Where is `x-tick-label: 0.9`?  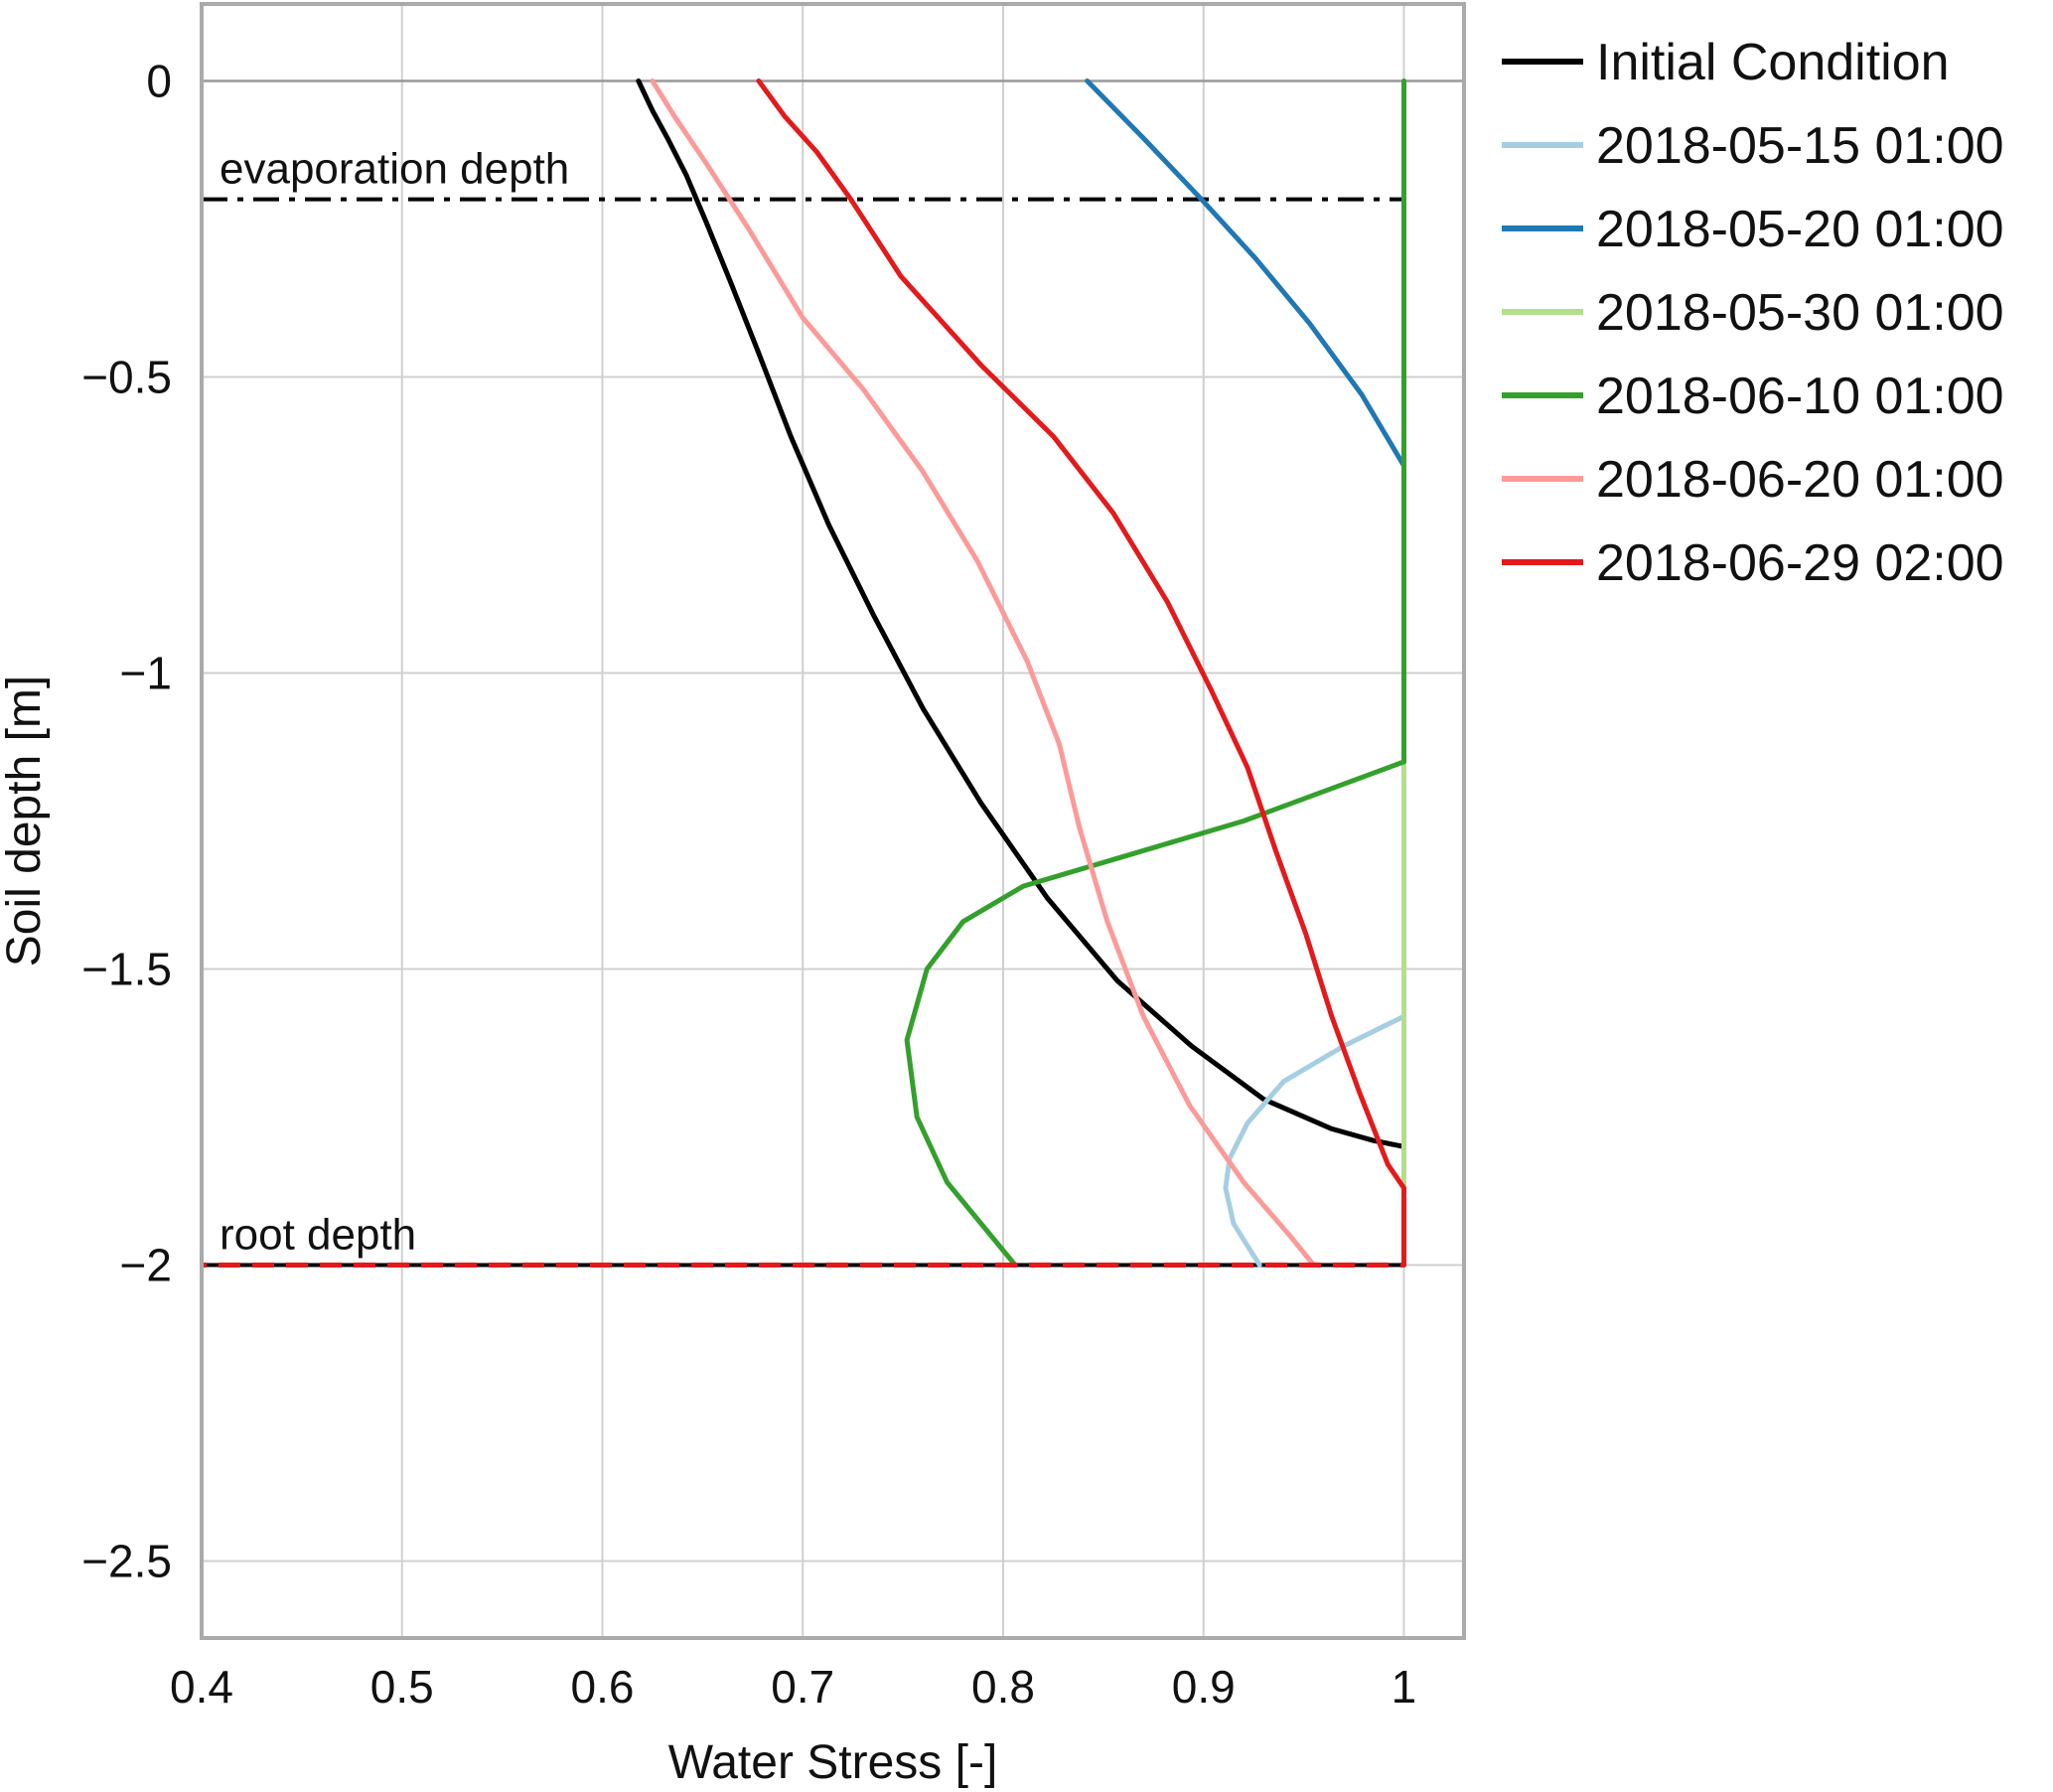 x-tick-label: 0.9 is located at coordinates (1204, 1687).